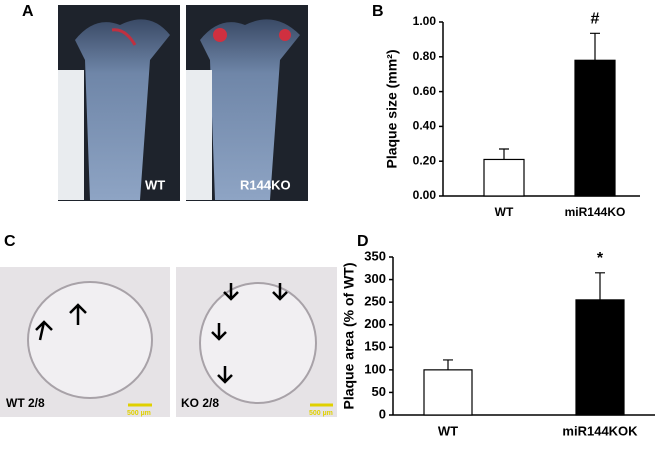 This screenshot has width=658, height=467. What do you see at coordinates (425, 56) in the screenshot?
I see `y-tick-label: 0.80` at bounding box center [425, 56].